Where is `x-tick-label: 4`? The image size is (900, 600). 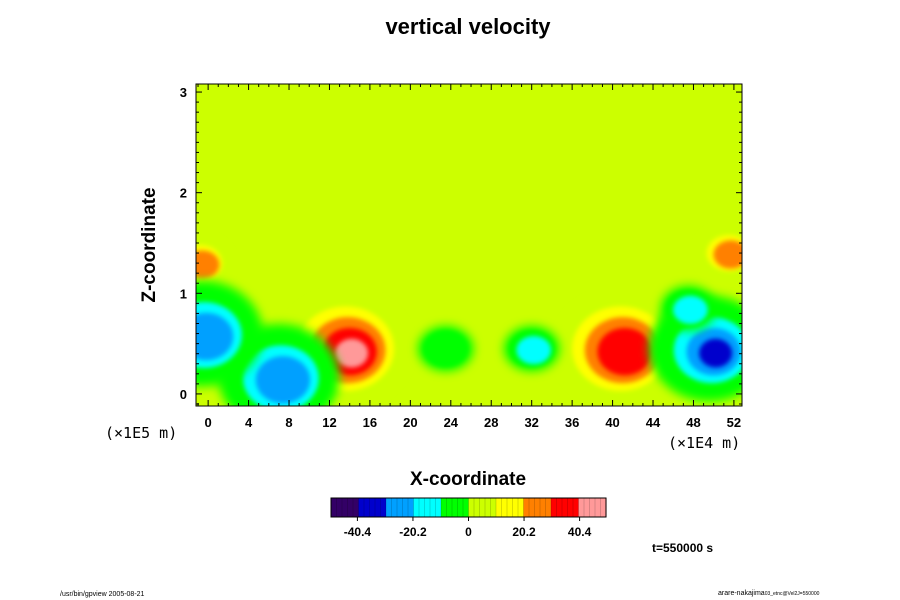
x-tick-label: 4 is located at coordinates (249, 422).